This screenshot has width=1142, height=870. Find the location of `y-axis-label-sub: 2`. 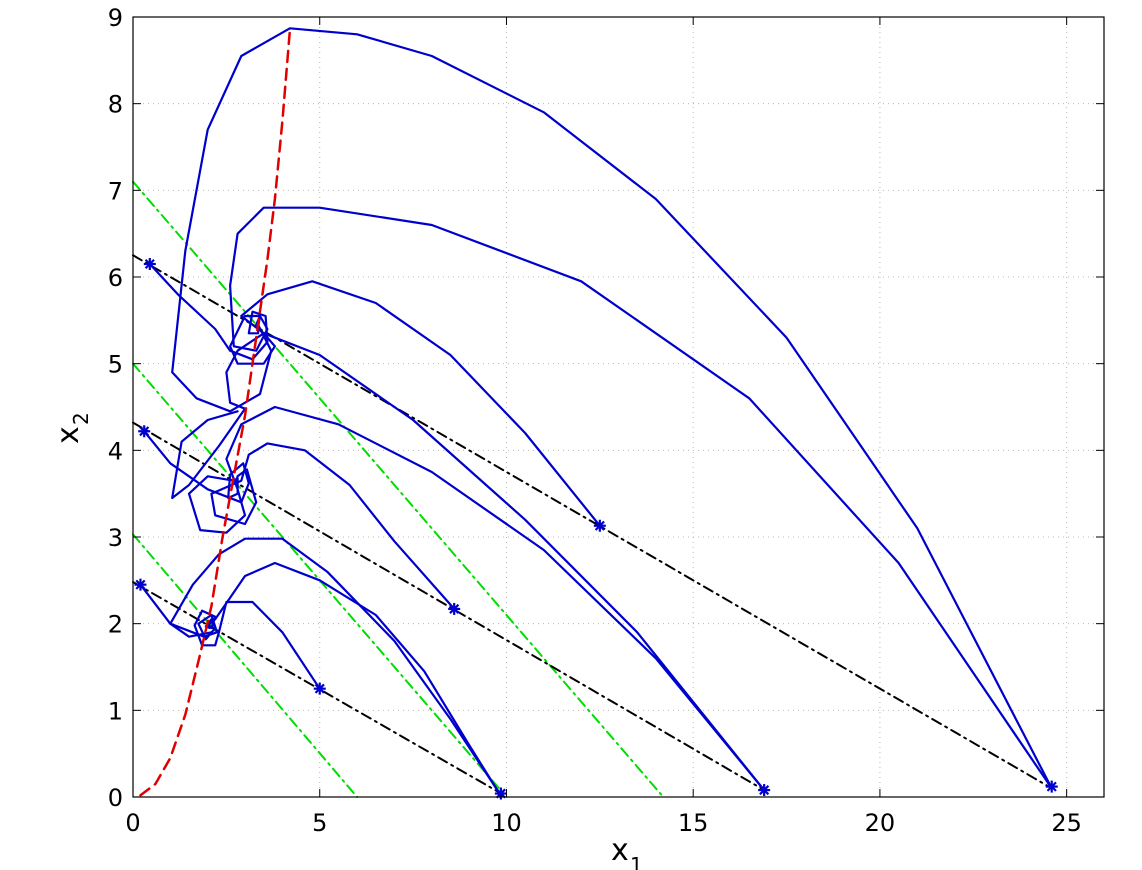

y-axis-label-sub: 2 is located at coordinates (81, 418).